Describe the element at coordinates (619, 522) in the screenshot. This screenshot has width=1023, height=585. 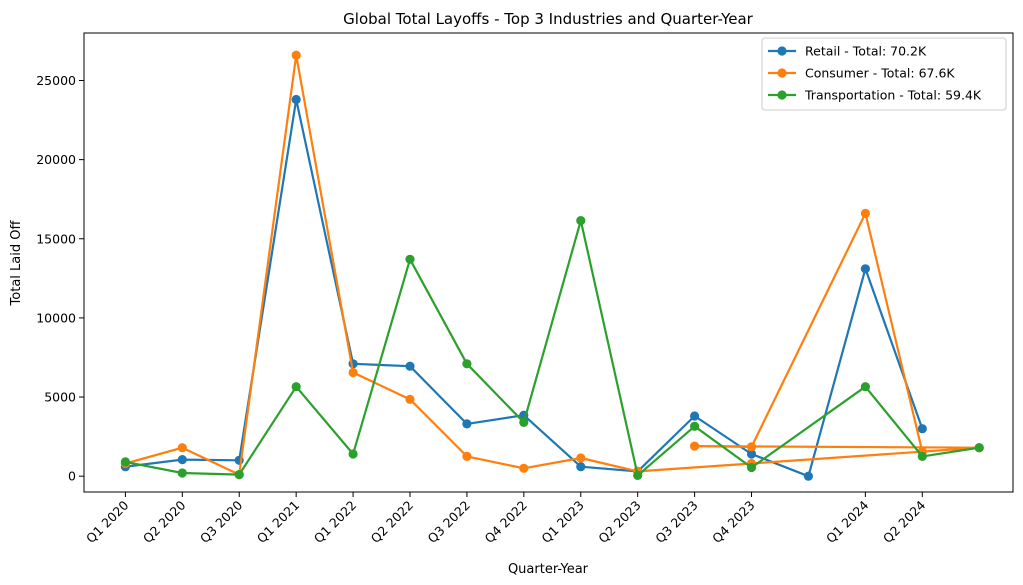
I see `x-tick-label-9: Q2 2023` at that location.